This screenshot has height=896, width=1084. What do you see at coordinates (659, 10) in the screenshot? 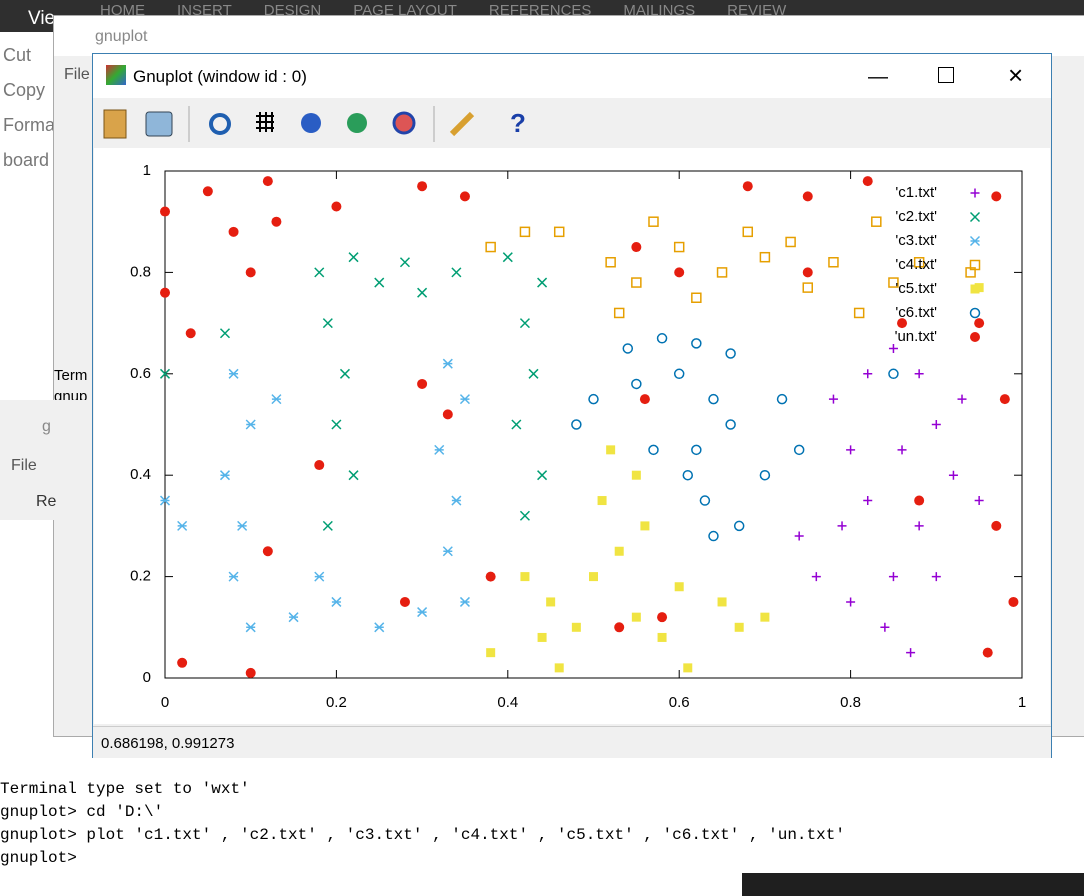
I see `ribbon-tab: MAILINGS` at bounding box center [659, 10].